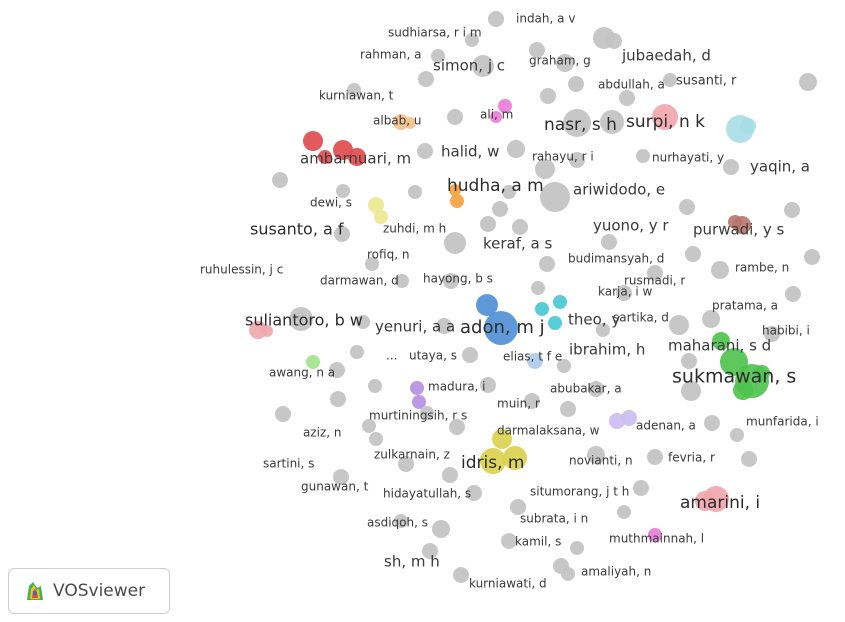 The image size is (845, 622). Describe the element at coordinates (631, 226) in the screenshot. I see `node-label: yuono, y r` at that location.